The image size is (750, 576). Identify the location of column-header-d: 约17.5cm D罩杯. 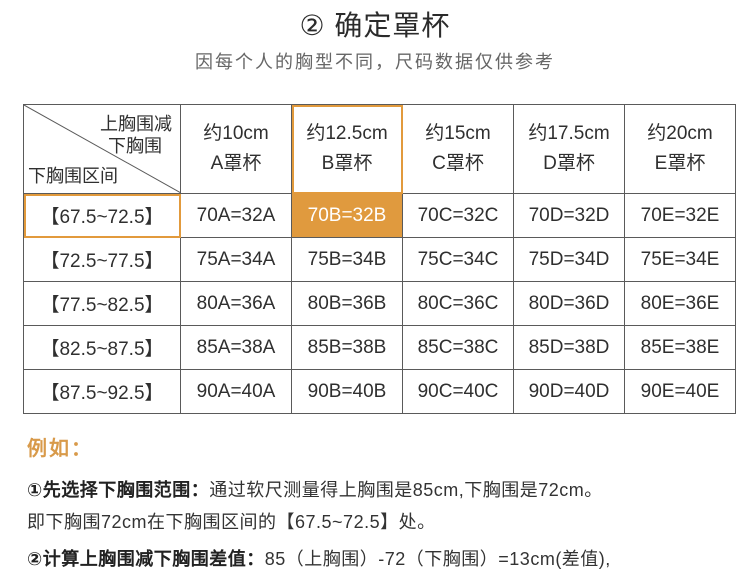
(569, 149).